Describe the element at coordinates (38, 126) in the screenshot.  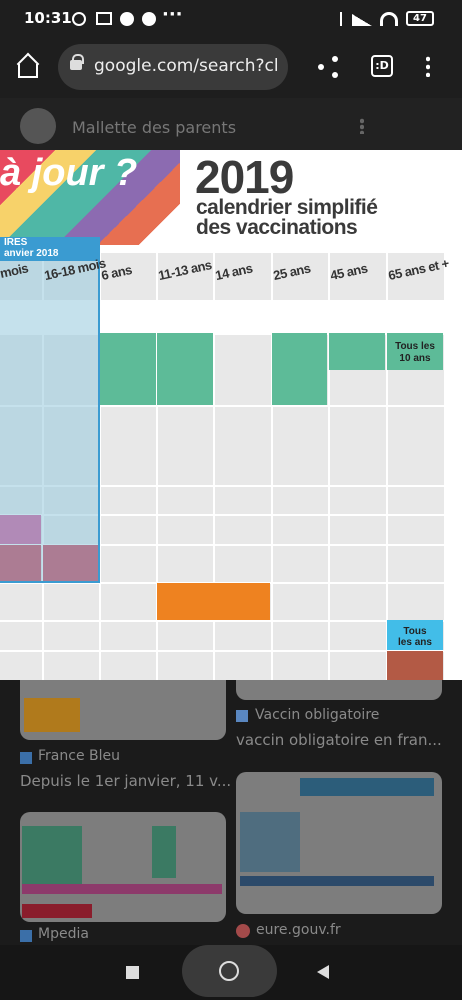
I see `site-icon` at that location.